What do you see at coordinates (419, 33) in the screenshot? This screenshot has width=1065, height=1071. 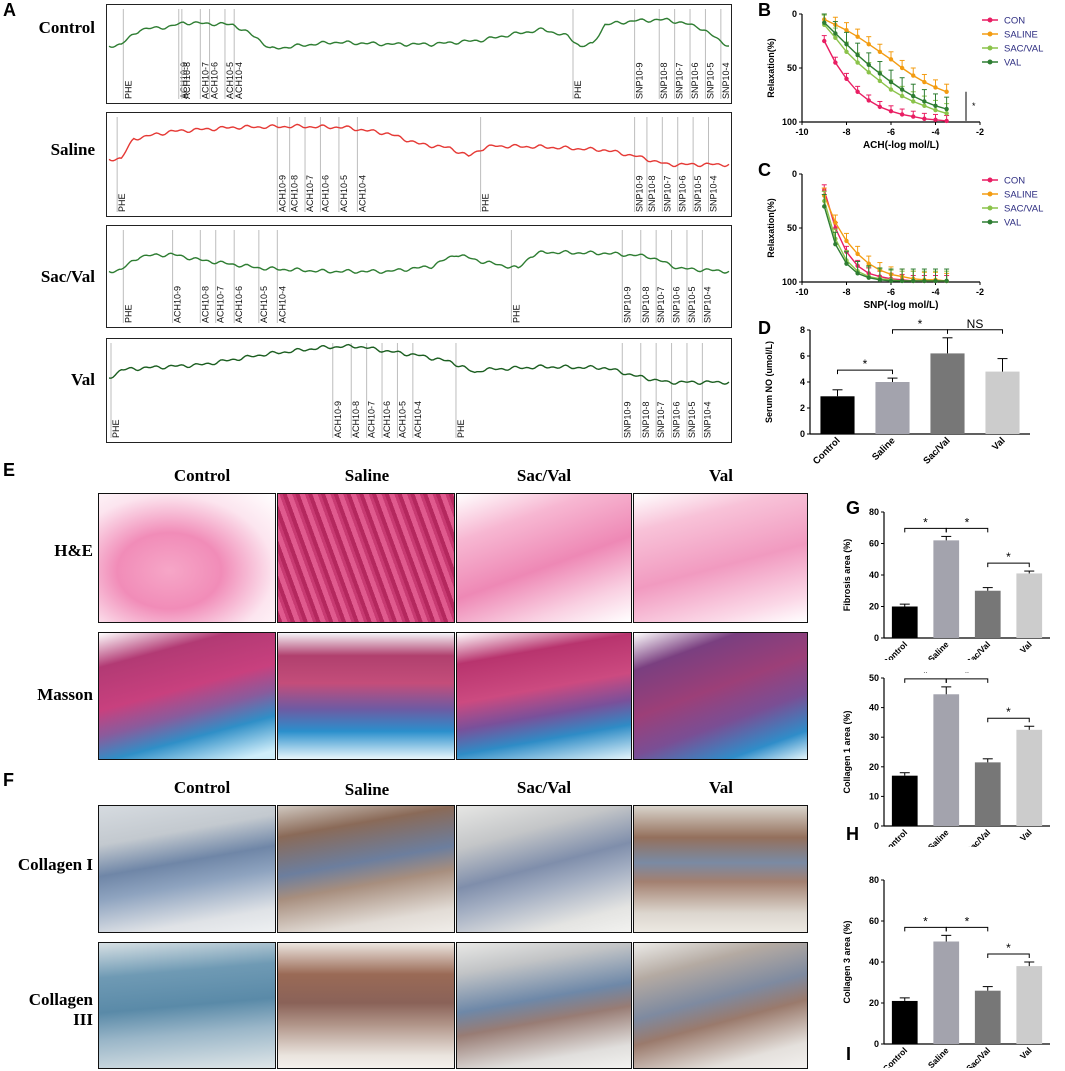 I see `trace-line` at bounding box center [419, 33].